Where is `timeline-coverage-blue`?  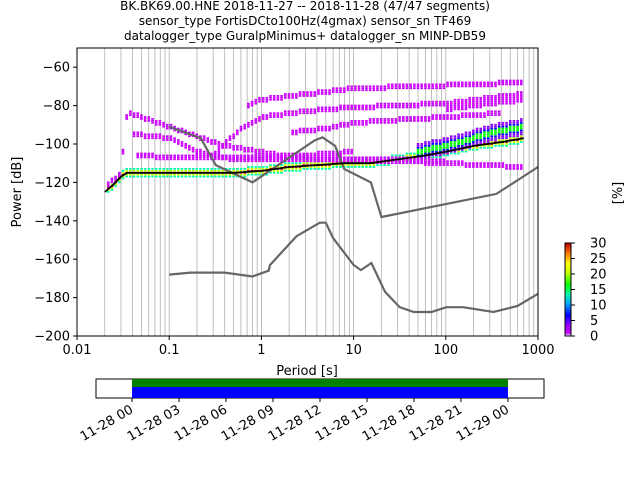 timeline-coverage-blue is located at coordinates (320, 392).